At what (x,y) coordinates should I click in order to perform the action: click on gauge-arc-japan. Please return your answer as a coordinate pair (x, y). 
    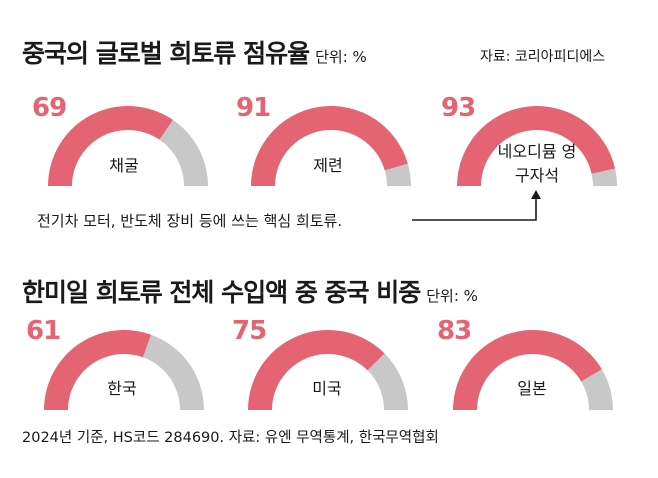
    Looking at the image, I should click on (527, 369).